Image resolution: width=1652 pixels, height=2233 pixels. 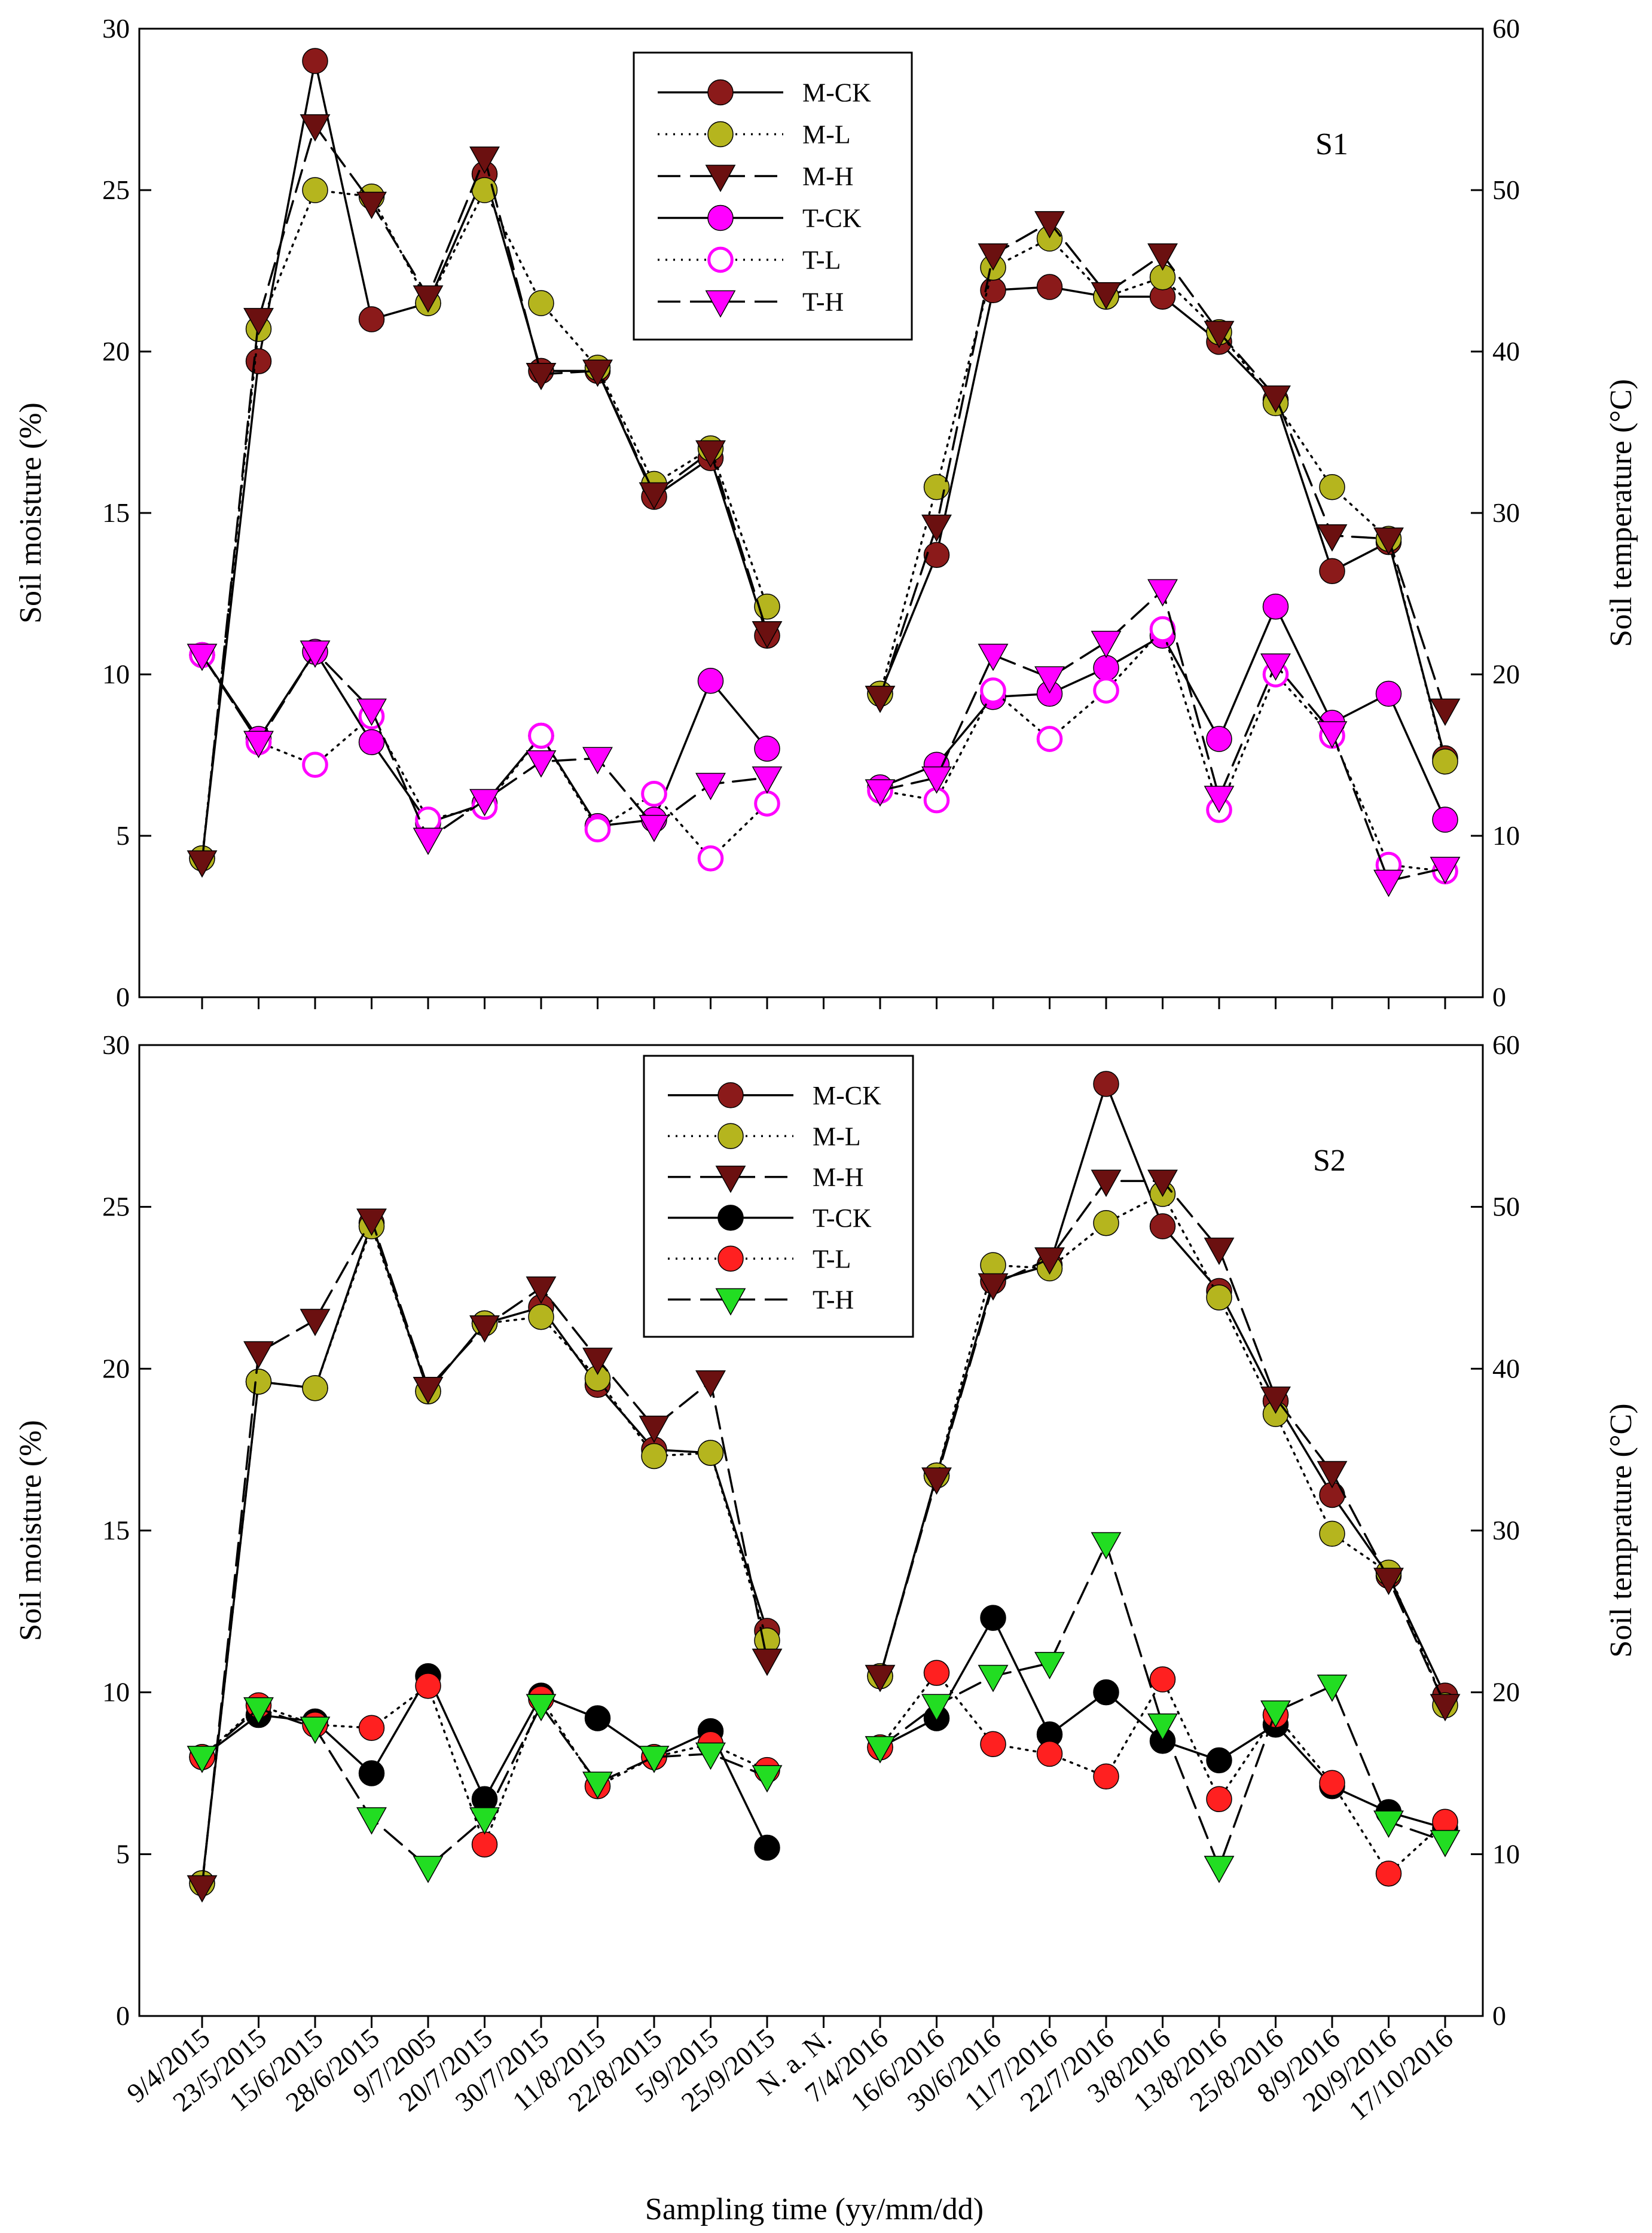 I want to click on y-tick-label-left: 15, so click(x=116, y=512).